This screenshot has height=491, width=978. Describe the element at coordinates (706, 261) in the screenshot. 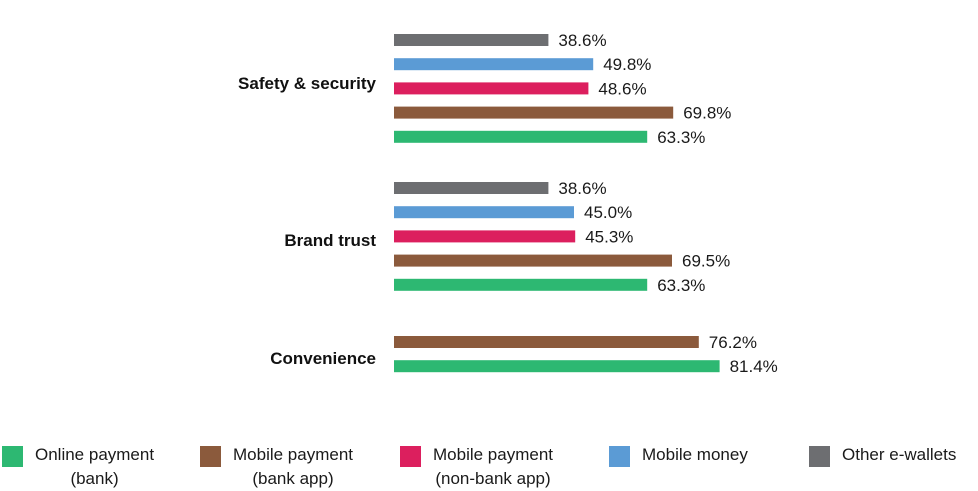

I see `data-label: 69.5%` at that location.